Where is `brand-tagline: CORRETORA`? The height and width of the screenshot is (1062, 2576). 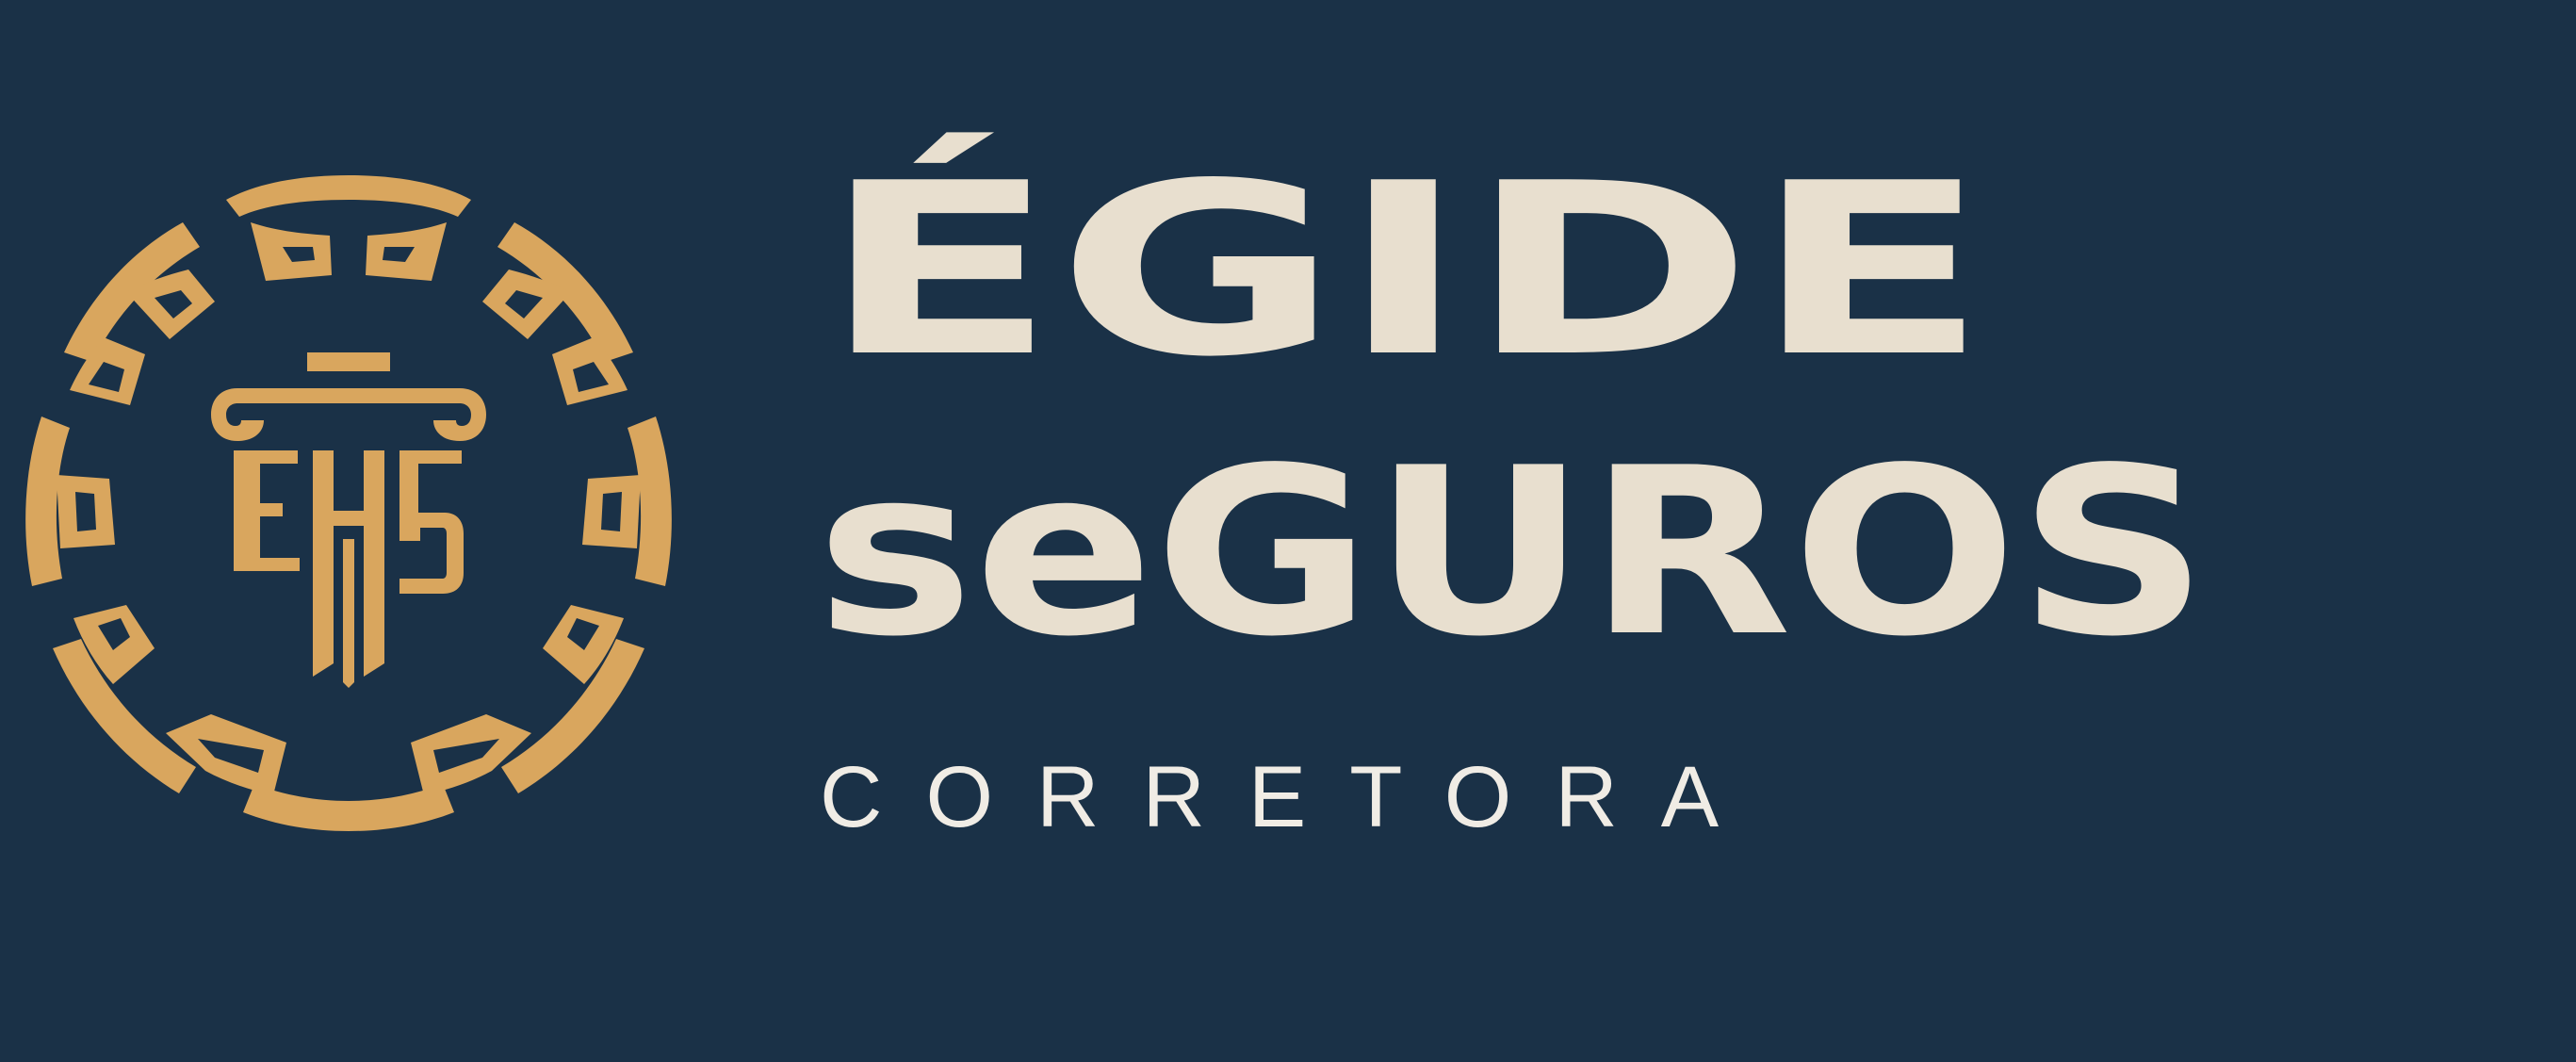
brand-tagline: CORRETORA is located at coordinates (1291, 797).